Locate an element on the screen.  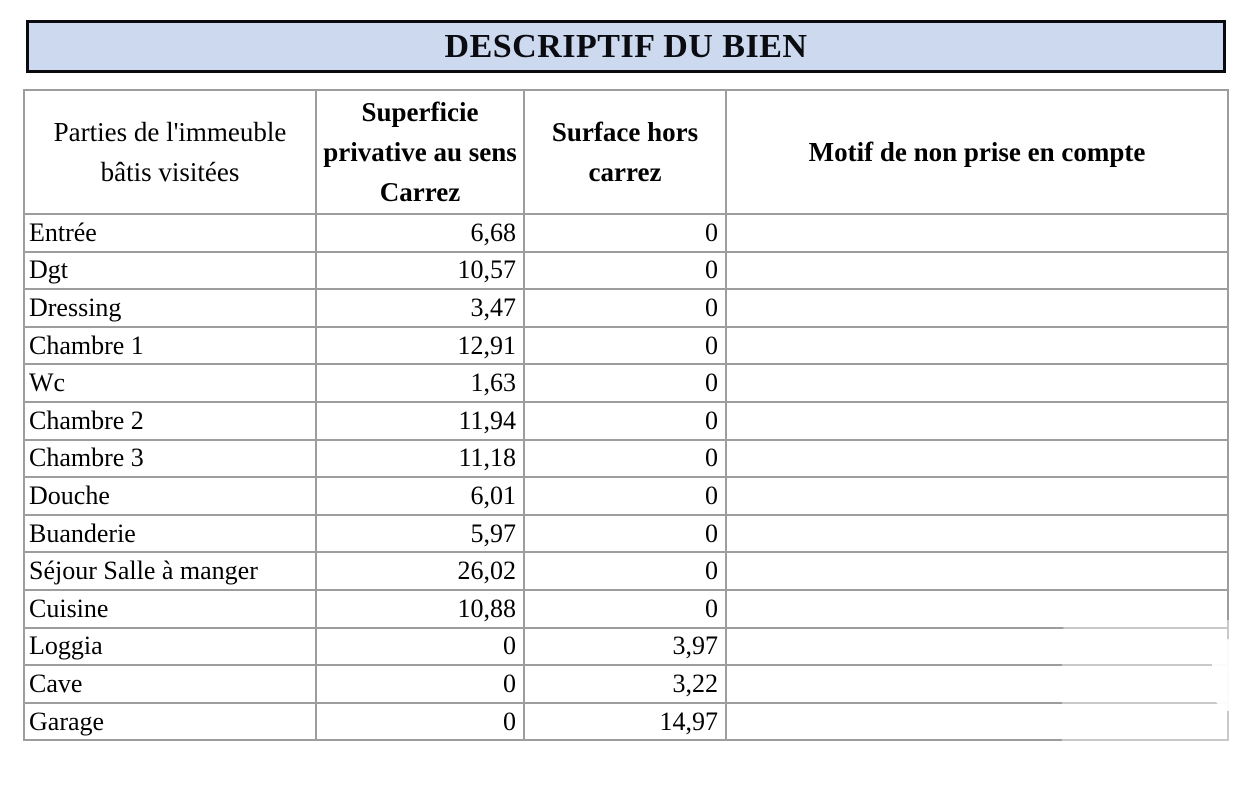
cell-surface-hors-carrez: 14,97 is located at coordinates (625, 721).